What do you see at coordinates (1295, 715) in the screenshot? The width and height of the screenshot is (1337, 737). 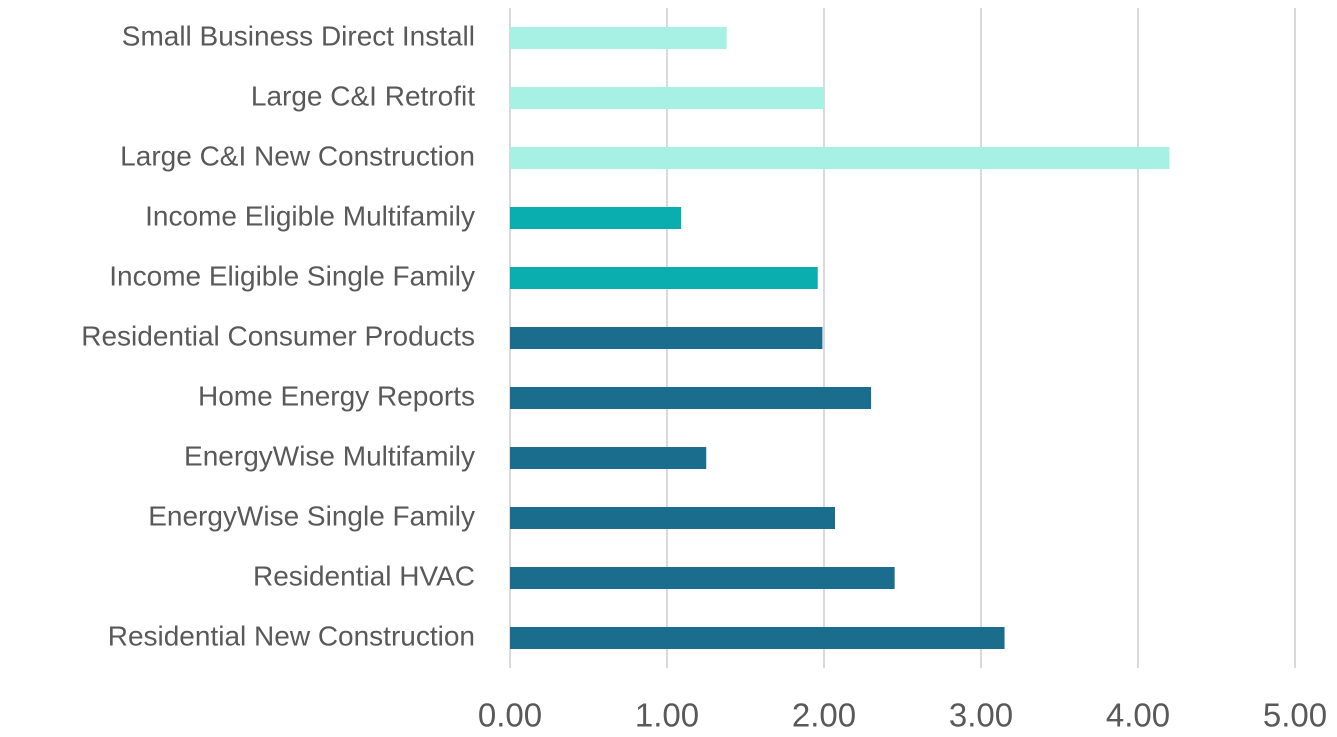 I see `x-tick-label: 5.00` at bounding box center [1295, 715].